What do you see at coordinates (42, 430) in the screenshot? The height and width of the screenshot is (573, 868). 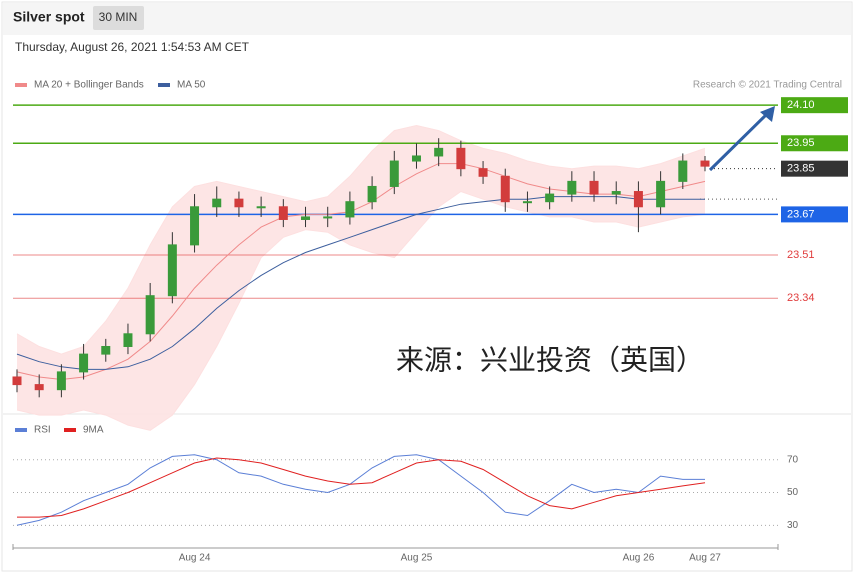 I see `legend-label: RSI` at bounding box center [42, 430].